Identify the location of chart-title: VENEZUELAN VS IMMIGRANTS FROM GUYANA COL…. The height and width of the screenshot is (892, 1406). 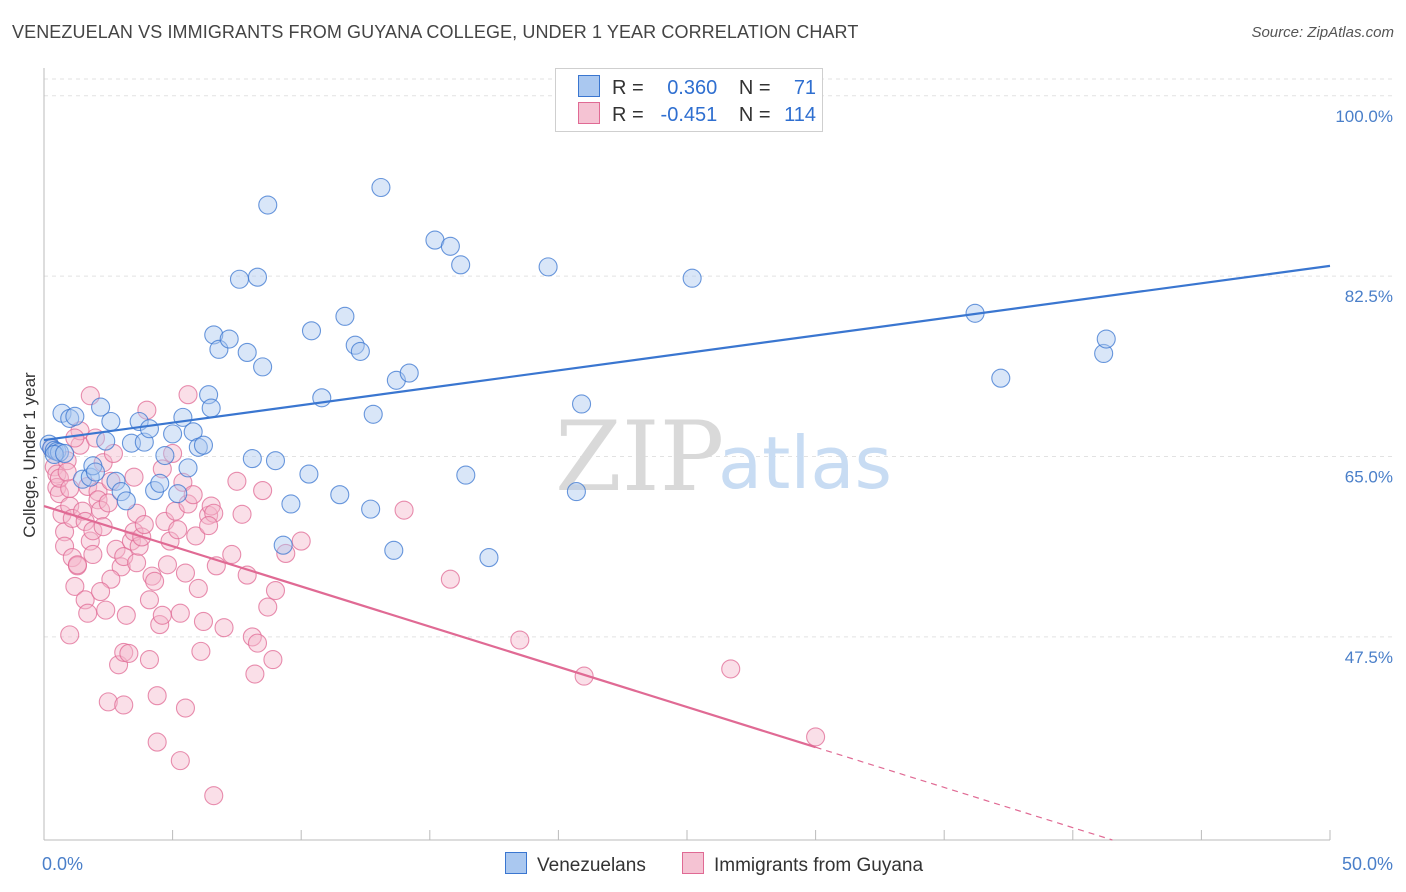
(435, 32).